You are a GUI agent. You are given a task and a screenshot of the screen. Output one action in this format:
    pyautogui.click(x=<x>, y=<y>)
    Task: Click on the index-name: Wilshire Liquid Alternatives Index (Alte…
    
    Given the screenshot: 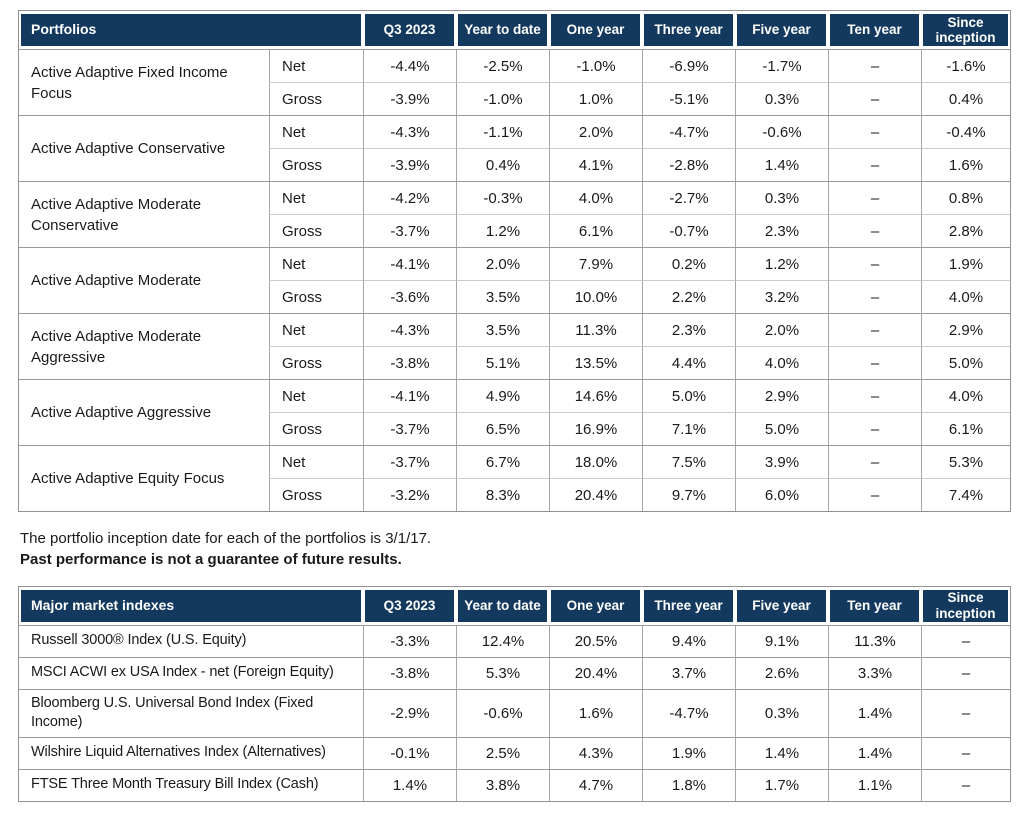 What is the action you would take?
    pyautogui.click(x=191, y=752)
    